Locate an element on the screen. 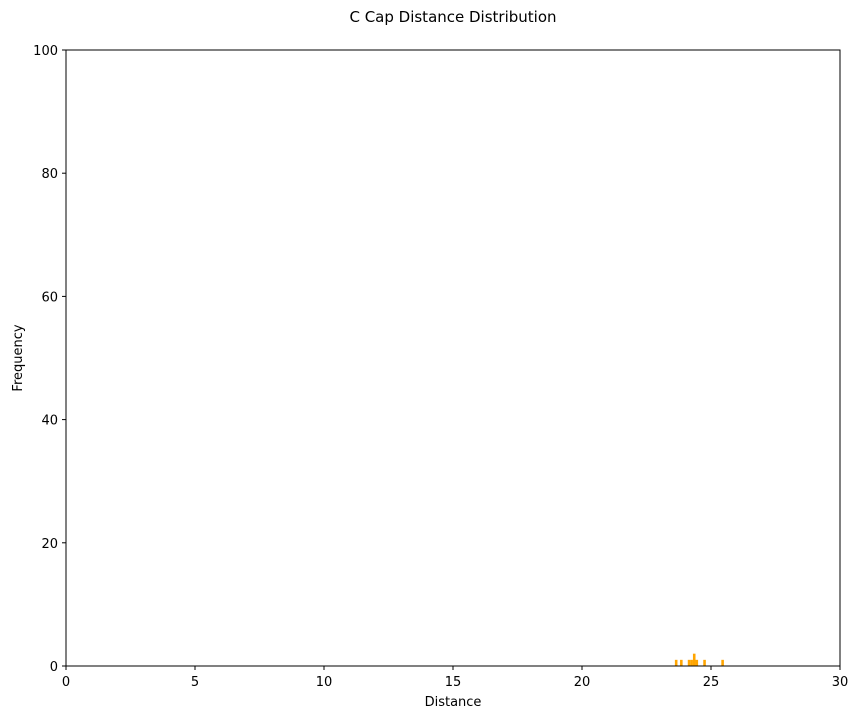 Image resolution: width=859 pixels, height=719 pixels. x-tick-label: 15 is located at coordinates (453, 682).